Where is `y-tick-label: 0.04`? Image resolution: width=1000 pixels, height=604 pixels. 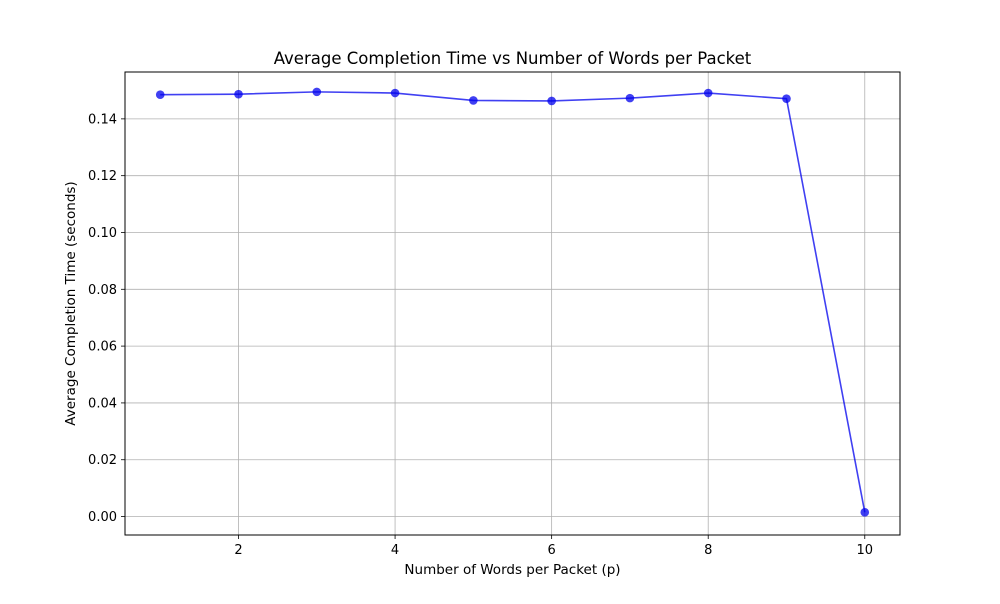
y-tick-label: 0.04 is located at coordinates (102, 403).